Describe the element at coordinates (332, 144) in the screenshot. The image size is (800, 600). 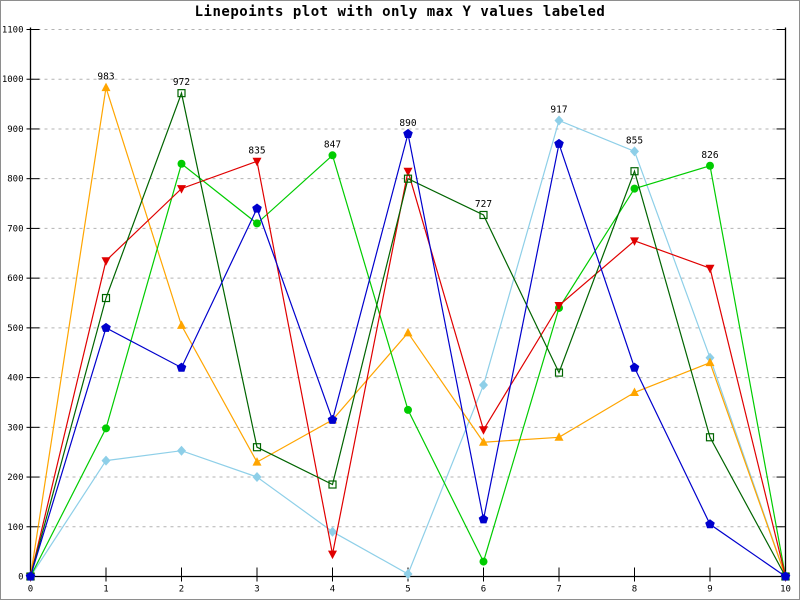
I see `max-value-label: 847` at that location.